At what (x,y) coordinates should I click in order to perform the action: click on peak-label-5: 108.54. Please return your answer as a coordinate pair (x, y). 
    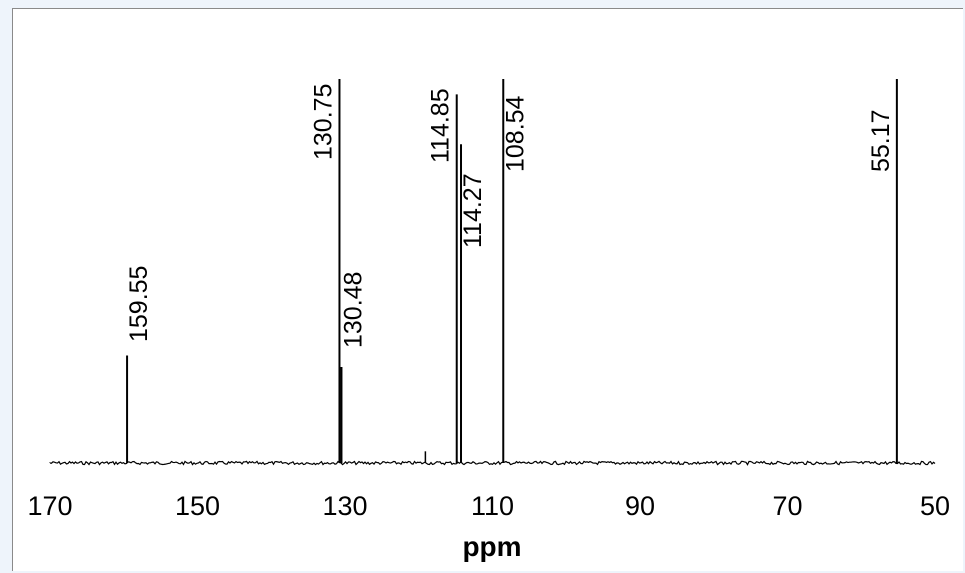
    Looking at the image, I should click on (515, 133).